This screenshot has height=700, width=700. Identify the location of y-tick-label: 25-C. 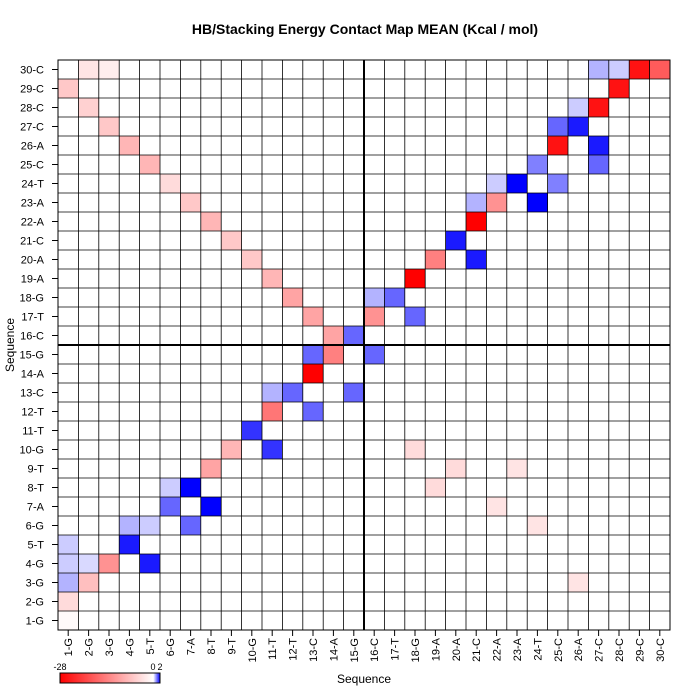
(32, 166).